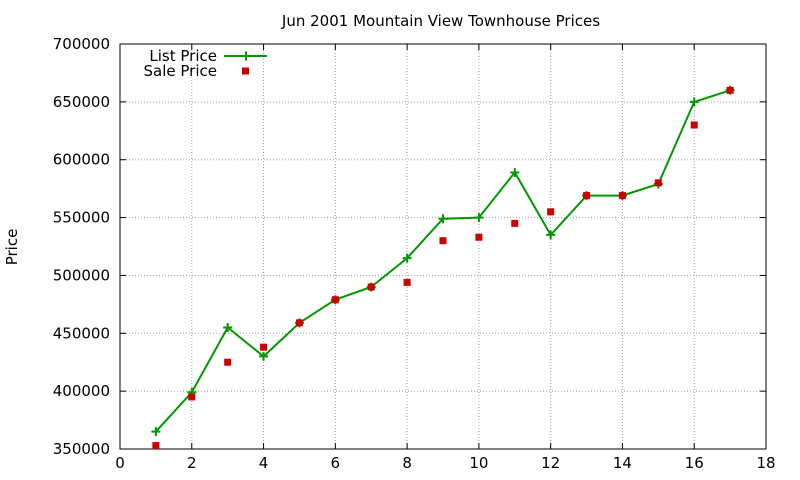 The height and width of the screenshot is (480, 800). What do you see at coordinates (180, 71) in the screenshot?
I see `legend-label-sale-price: Sale Price` at bounding box center [180, 71].